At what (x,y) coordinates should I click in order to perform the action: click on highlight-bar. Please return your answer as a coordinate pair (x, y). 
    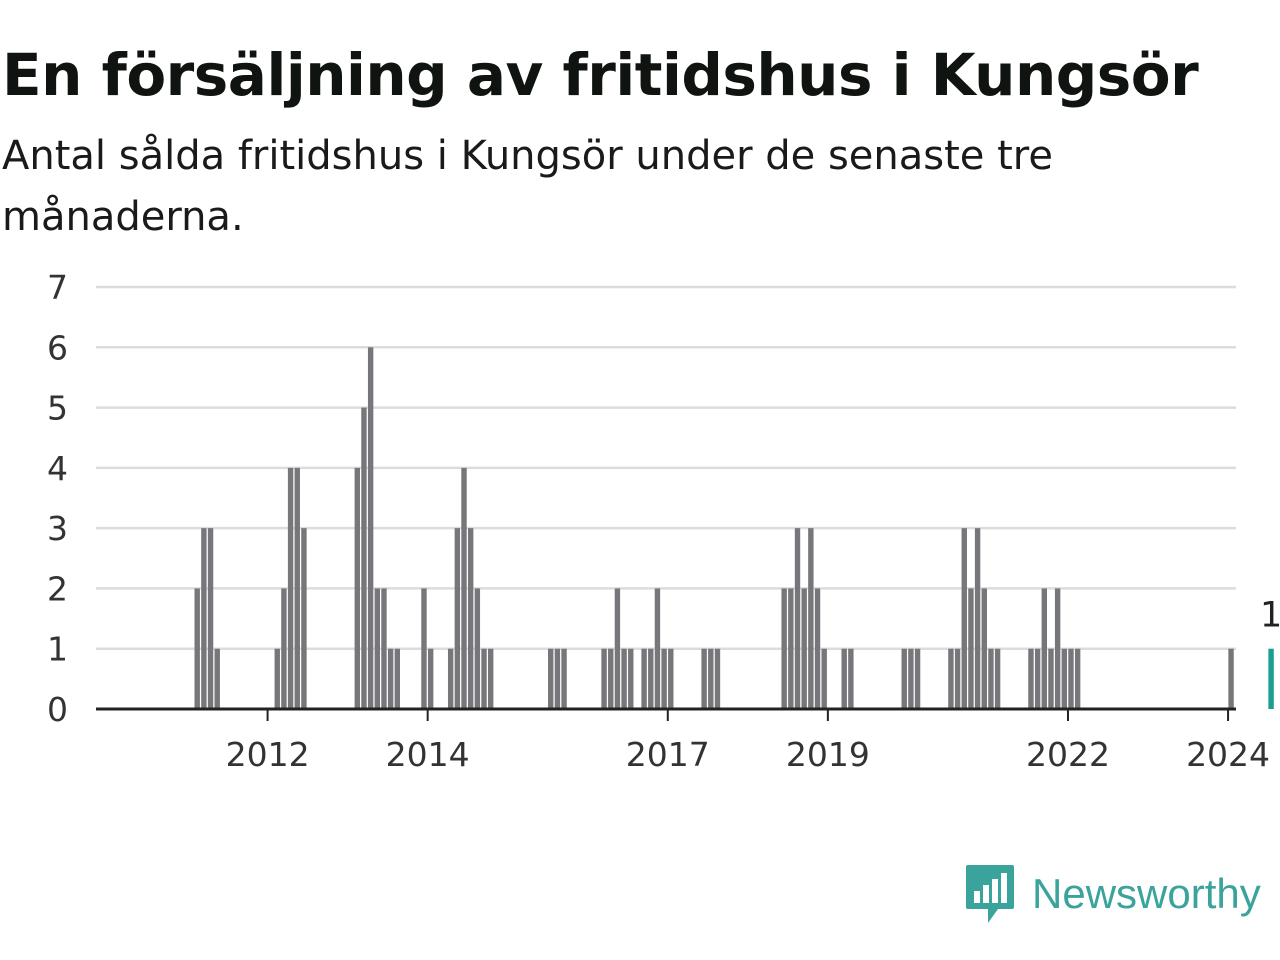
    Looking at the image, I should click on (1271, 678).